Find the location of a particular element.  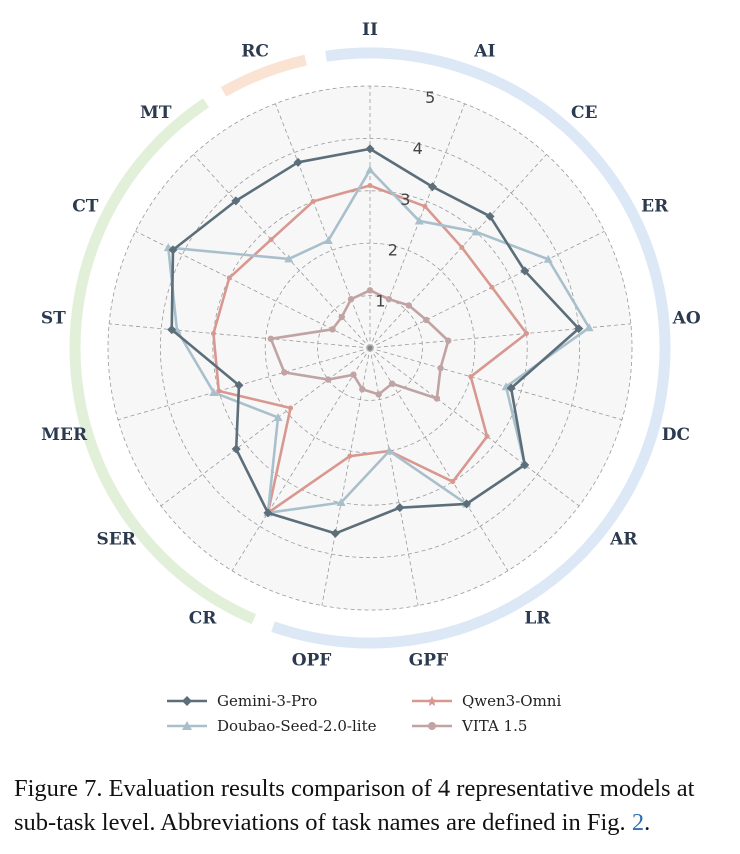

legend-item-doubao: Doubao-Seed-2.0-lite is located at coordinates (271, 726).